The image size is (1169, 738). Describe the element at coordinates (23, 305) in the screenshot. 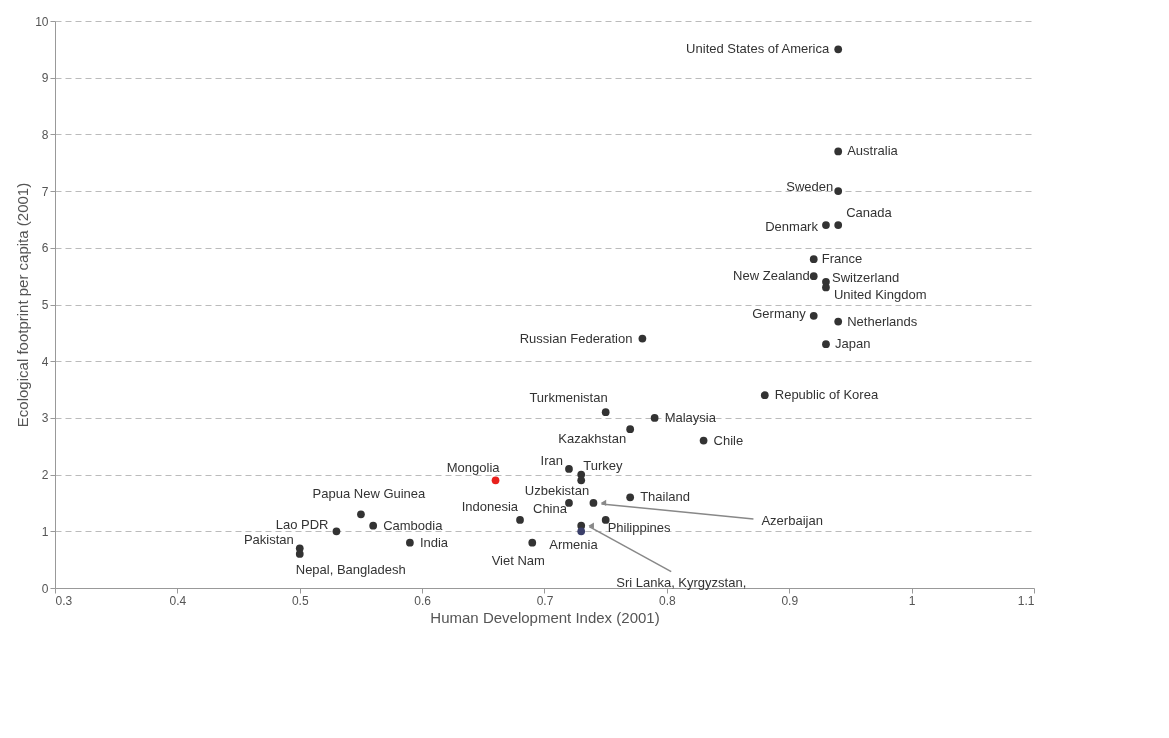

I see `y-axis-title: Ecological footprint per capita (2001)` at that location.